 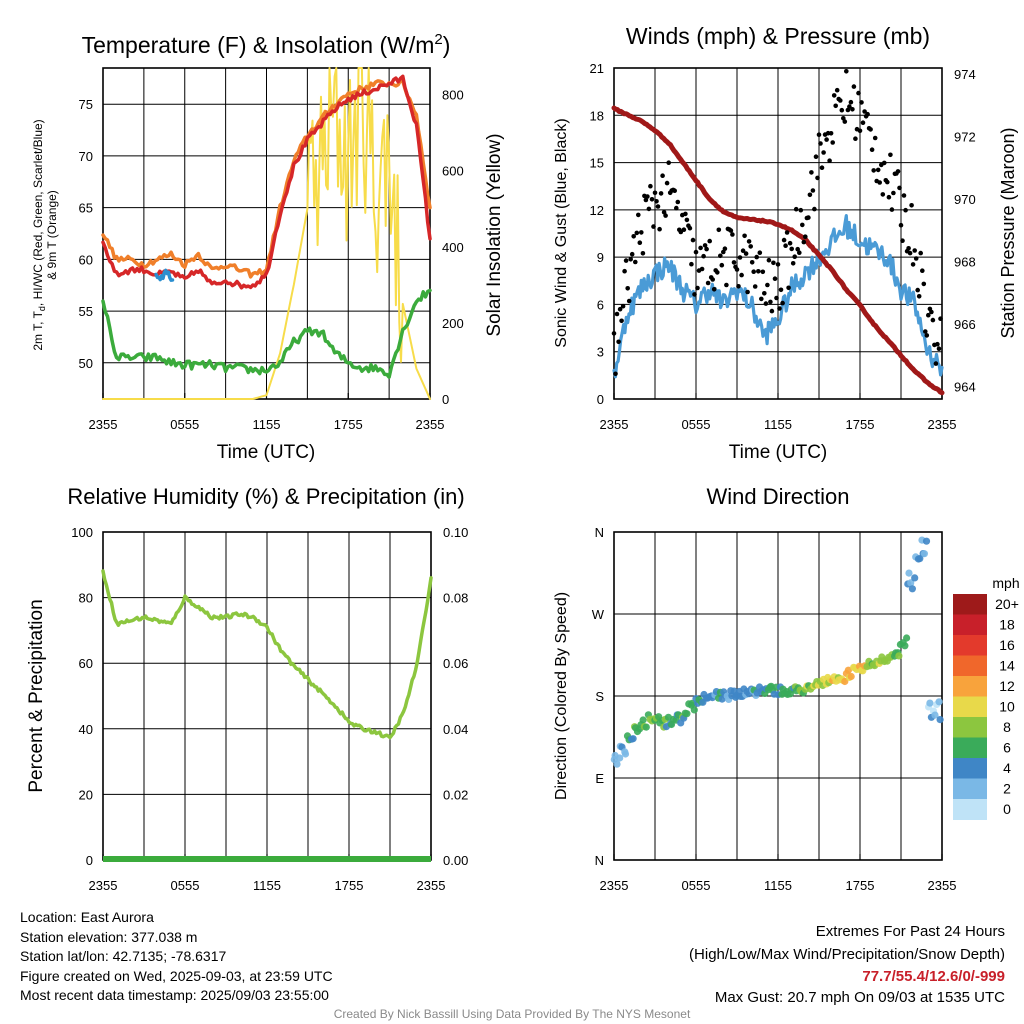 What do you see at coordinates (86, 104) in the screenshot?
I see `temp-ytick-label: 75` at bounding box center [86, 104].